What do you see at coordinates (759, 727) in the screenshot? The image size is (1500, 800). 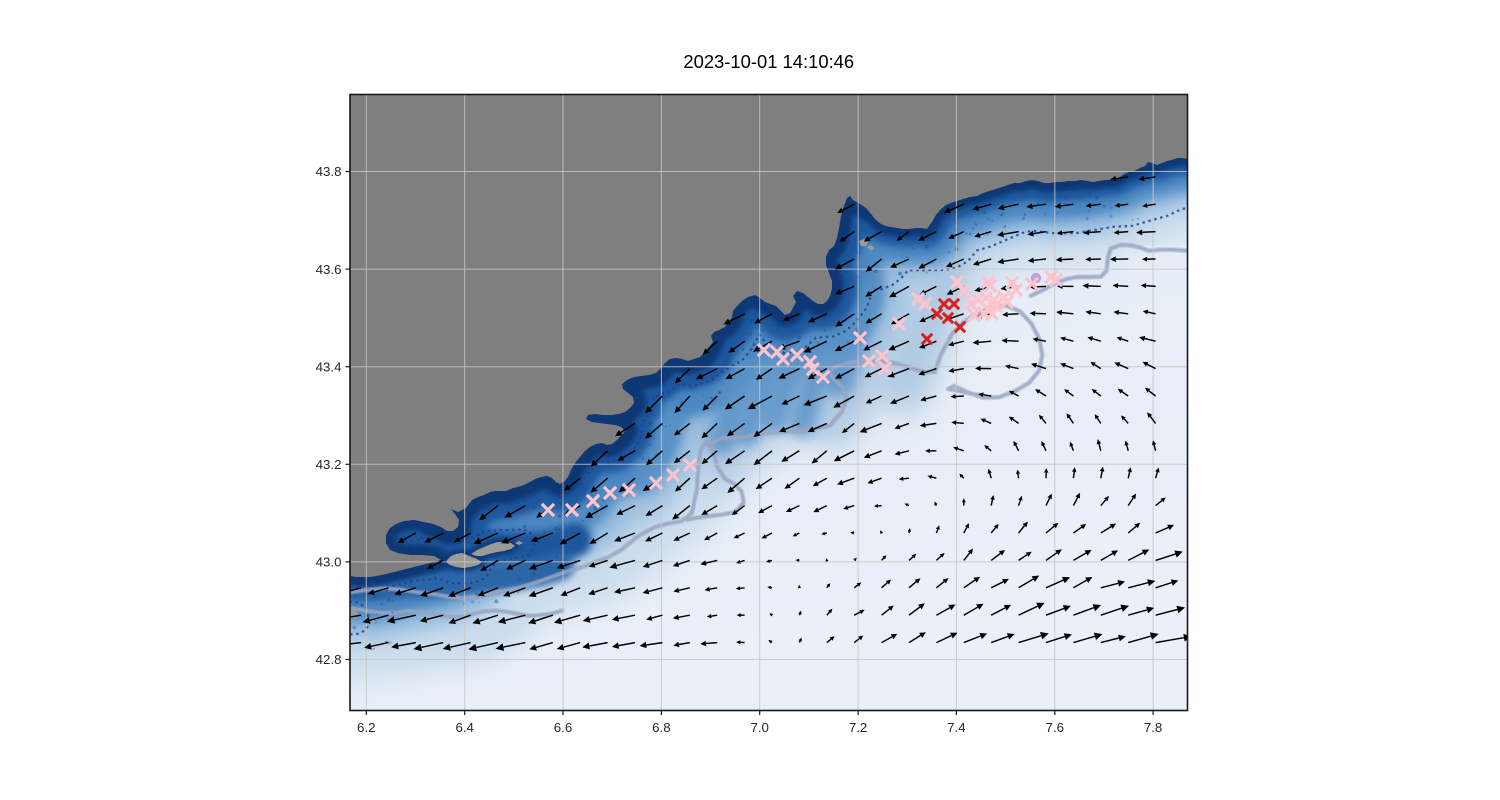 I see `svg-text: 7.0` at bounding box center [759, 727].